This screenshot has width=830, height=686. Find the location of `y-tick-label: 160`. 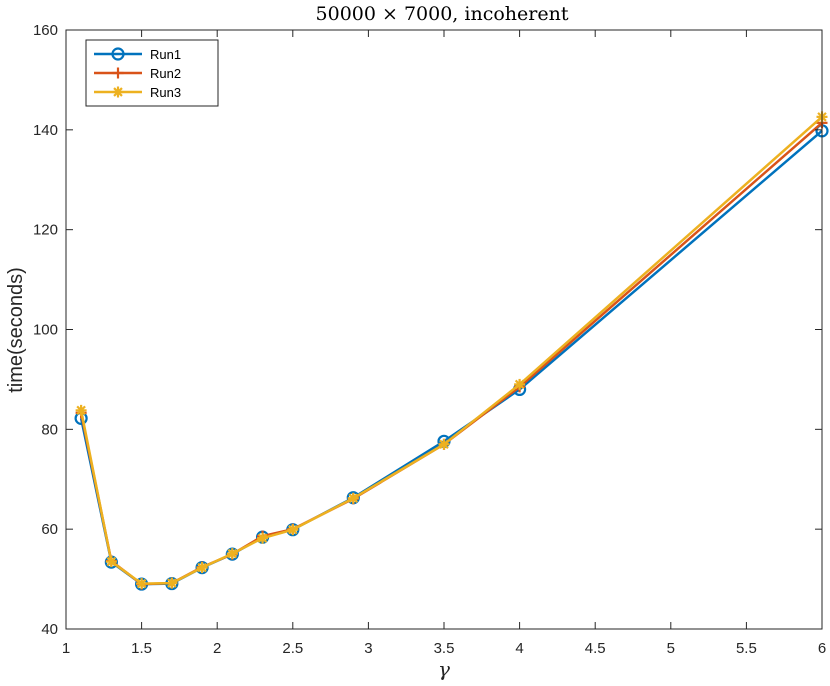

y-tick-label: 160 is located at coordinates (45, 30).